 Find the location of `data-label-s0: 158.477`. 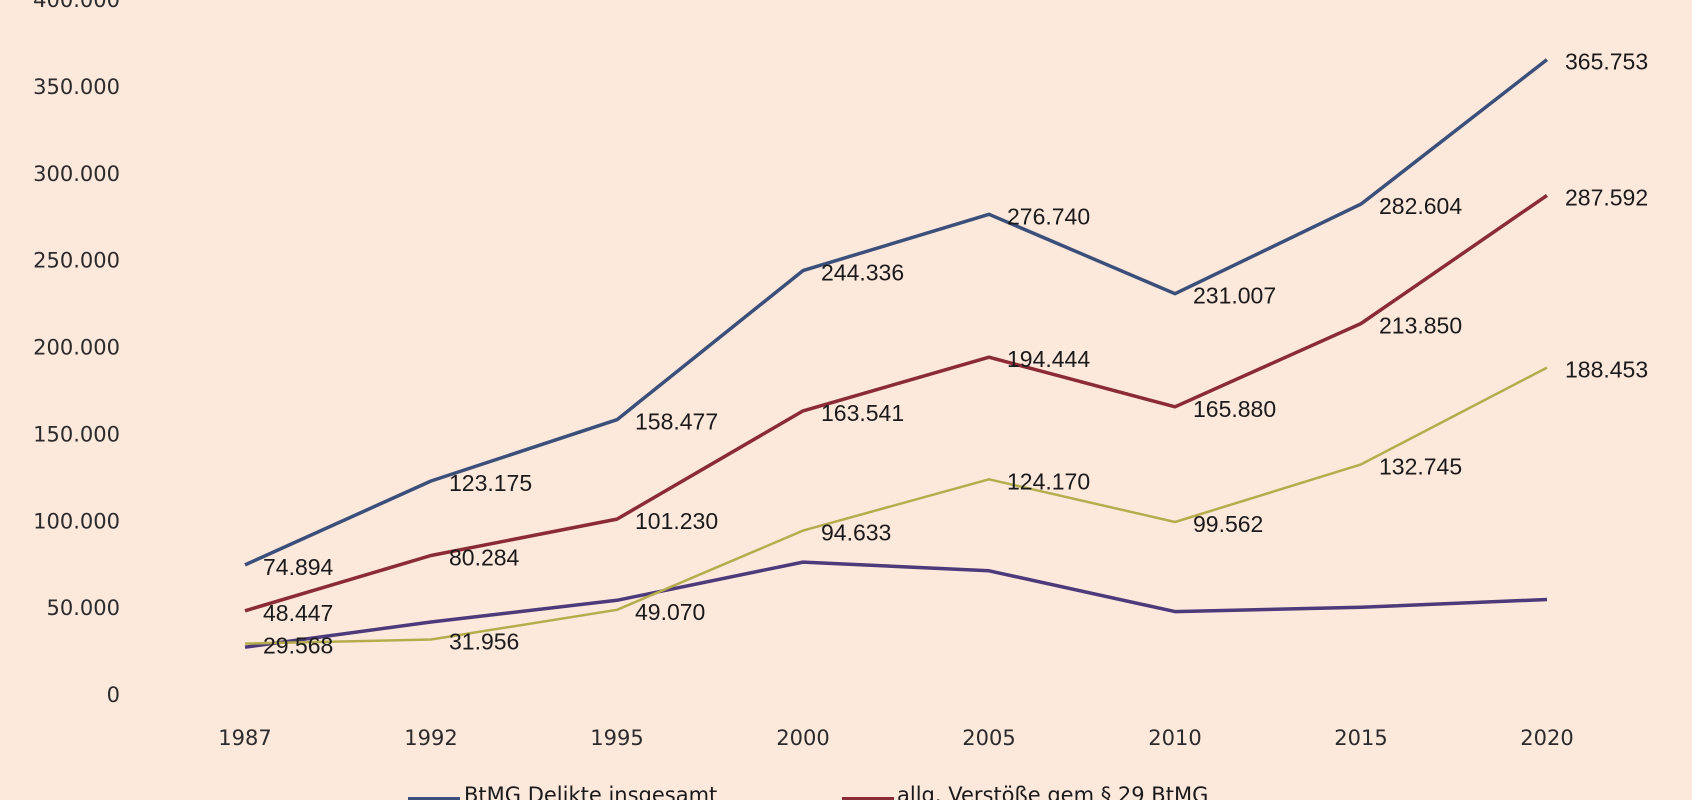

data-label-s0: 158.477 is located at coordinates (676, 422).